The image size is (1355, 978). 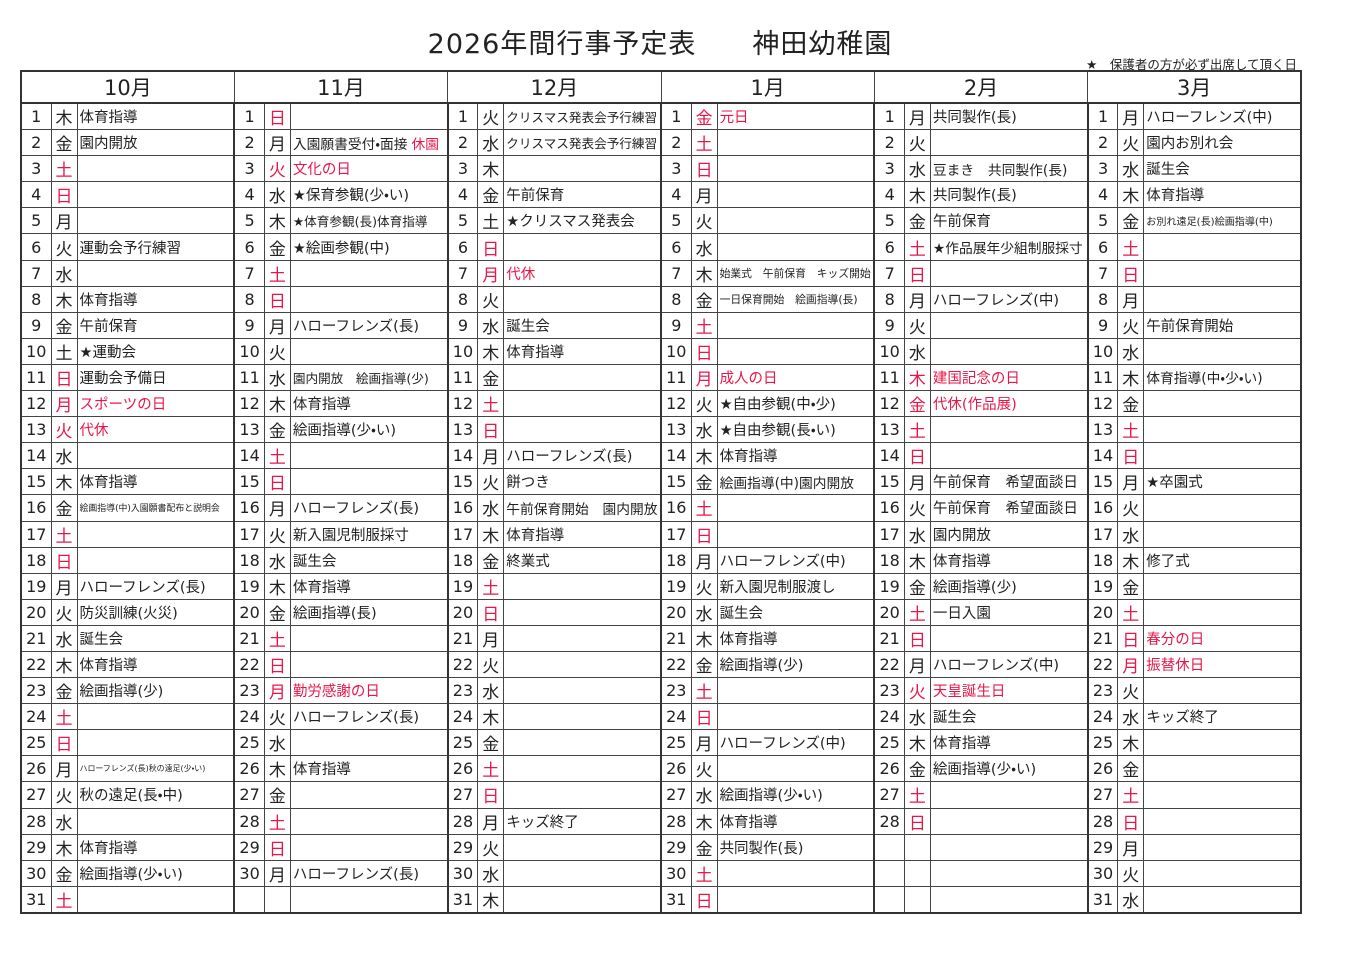 I want to click on day-number: 3, so click(x=889, y=169).